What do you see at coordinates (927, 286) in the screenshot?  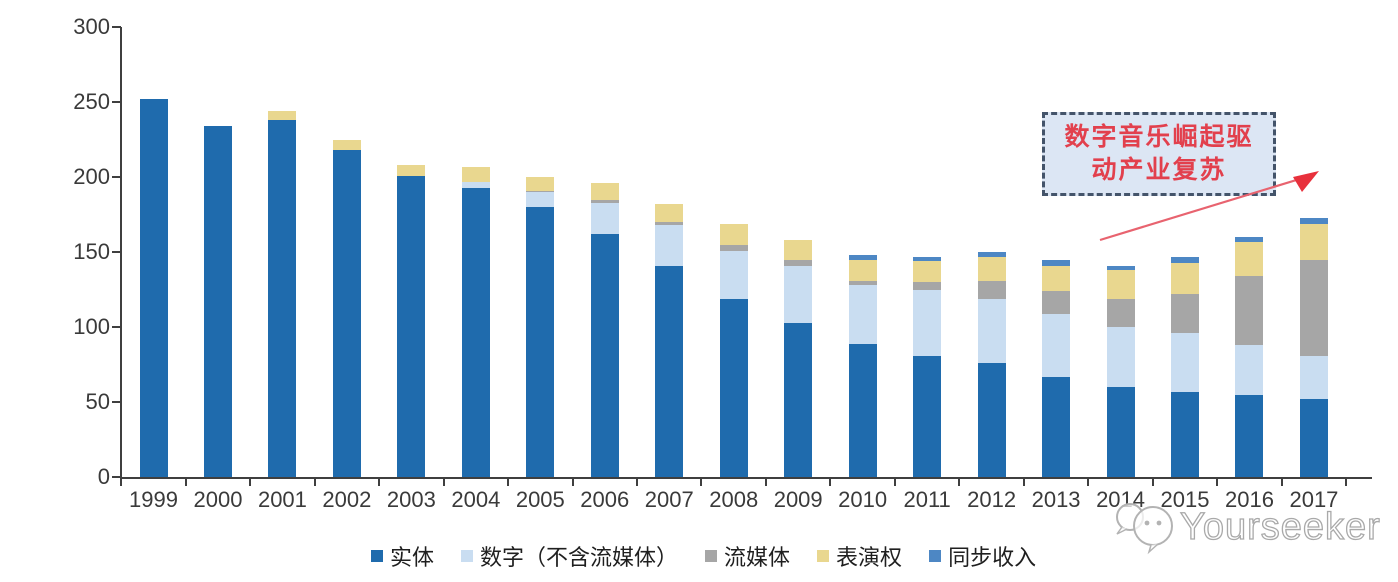 I see `bar-segment-streaming-2011` at bounding box center [927, 286].